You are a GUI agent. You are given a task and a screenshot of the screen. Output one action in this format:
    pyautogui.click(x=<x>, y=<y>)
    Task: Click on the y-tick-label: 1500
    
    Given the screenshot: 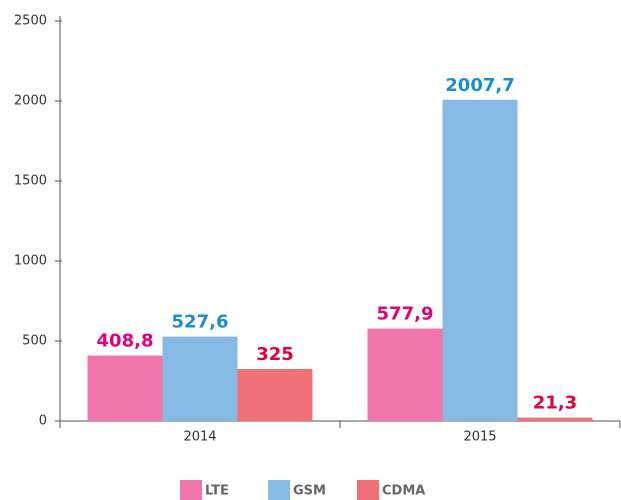 What is the action you would take?
    pyautogui.click(x=30, y=181)
    